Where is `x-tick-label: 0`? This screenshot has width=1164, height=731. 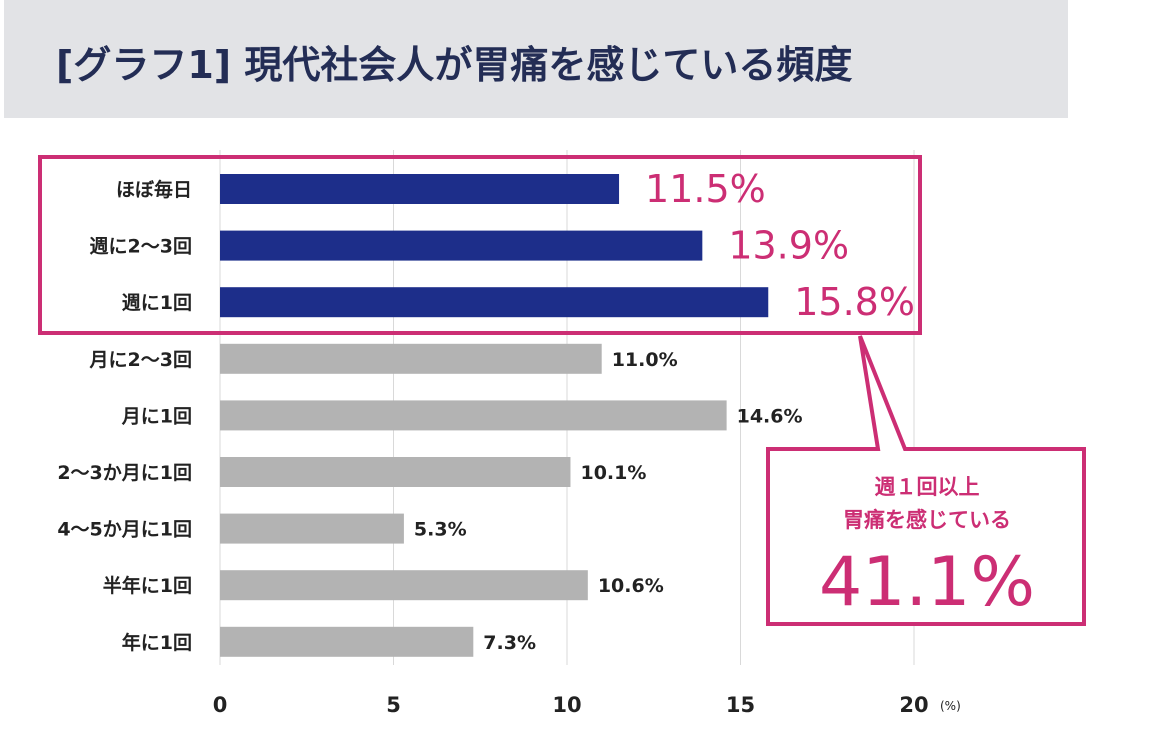
x-tick-label: 0 is located at coordinates (220, 705).